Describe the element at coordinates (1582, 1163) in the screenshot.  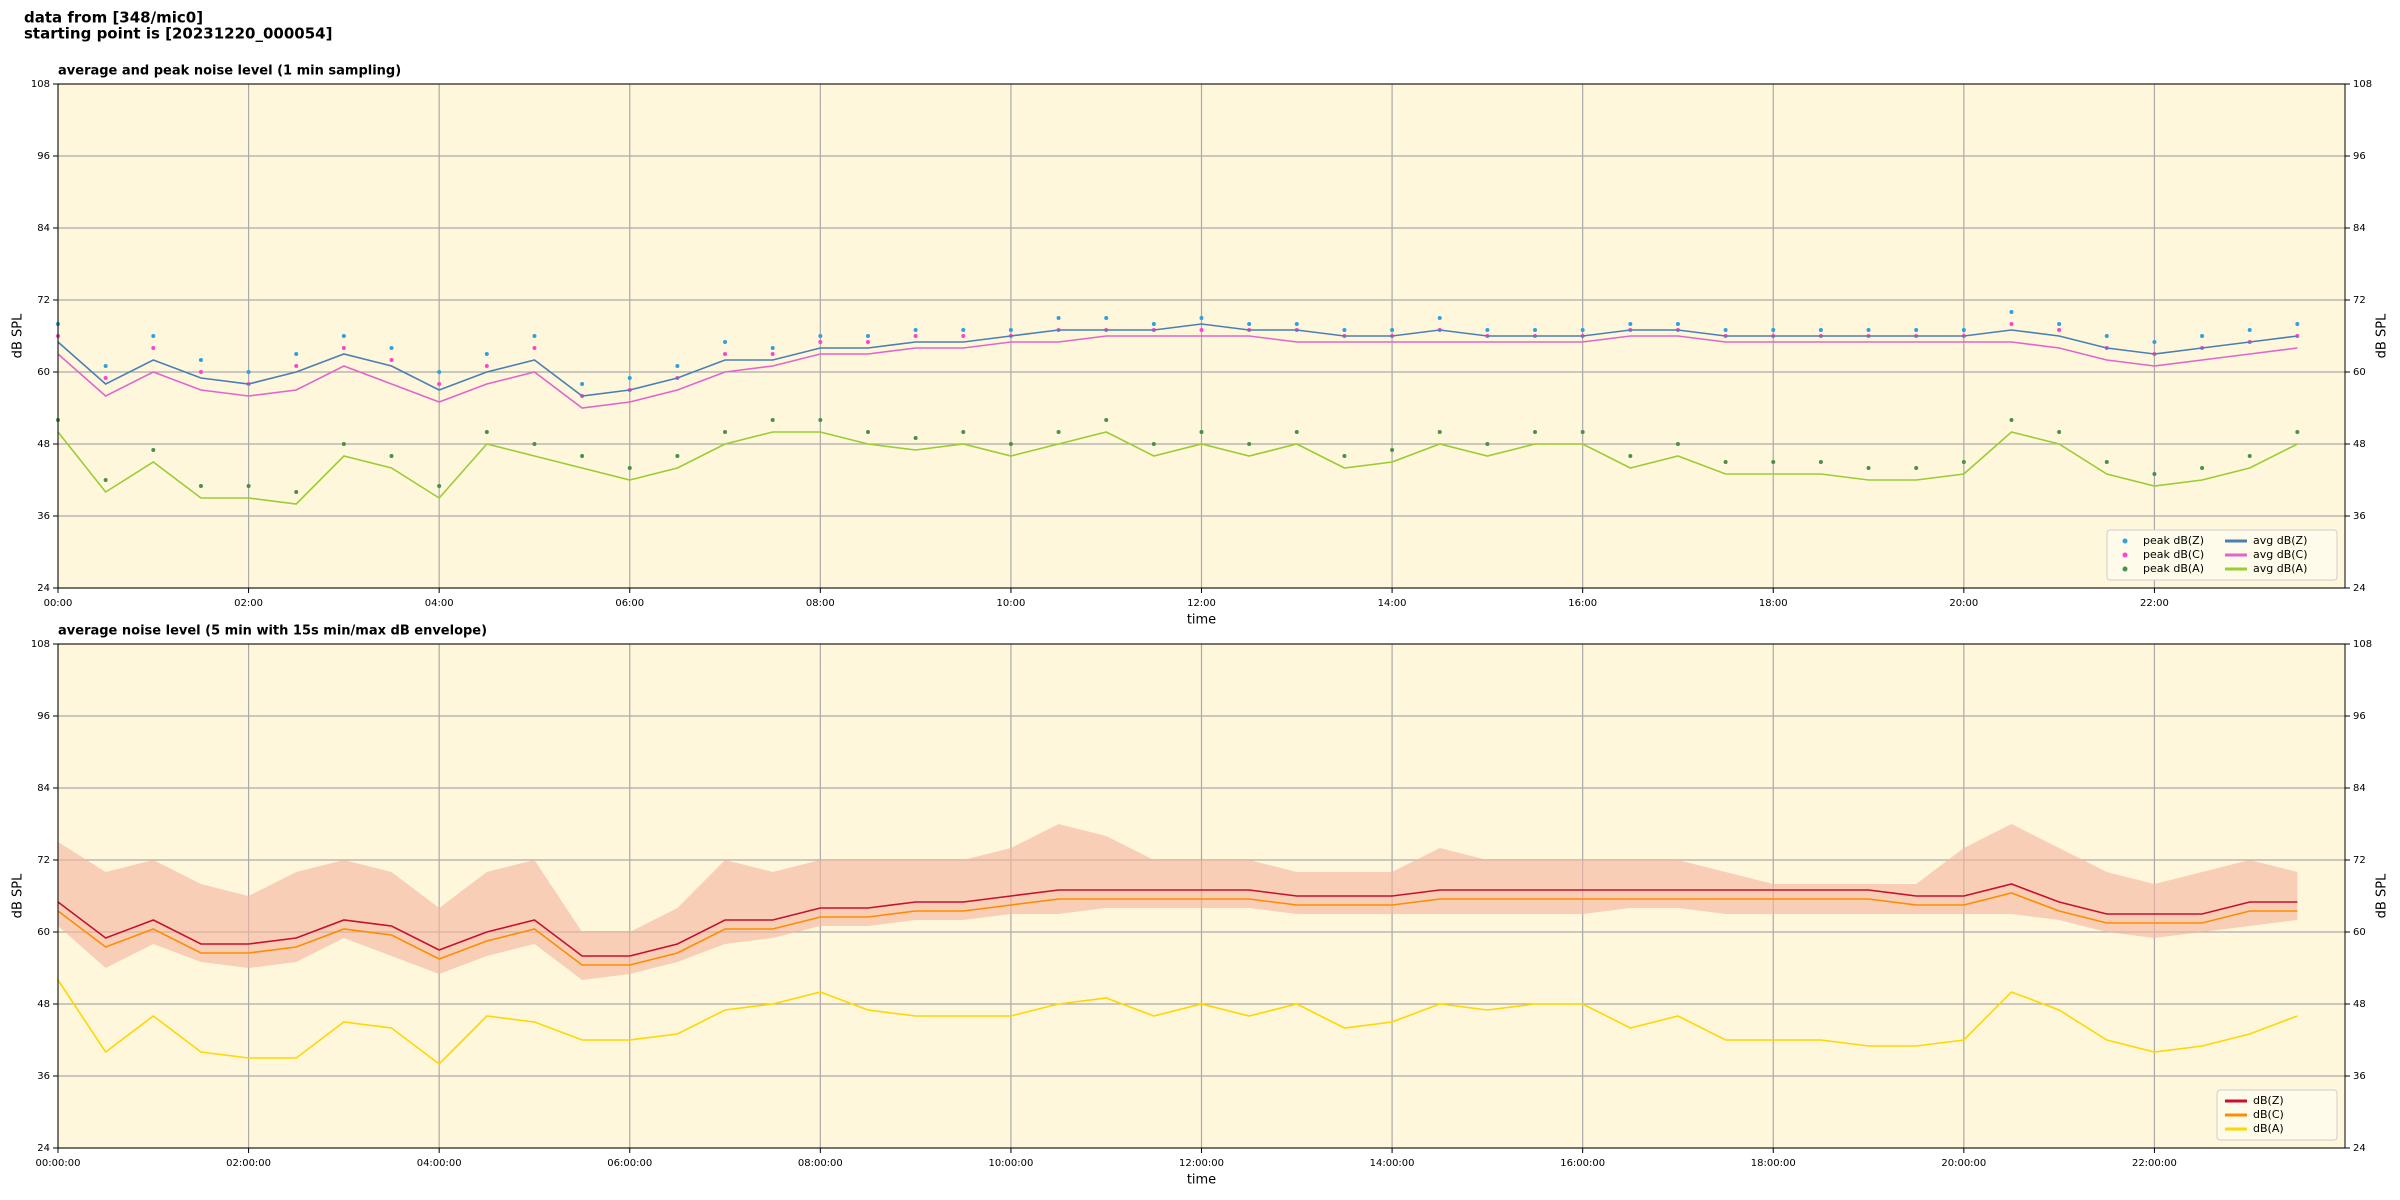
I see `x-tick-label: 16:00:00` at that location.